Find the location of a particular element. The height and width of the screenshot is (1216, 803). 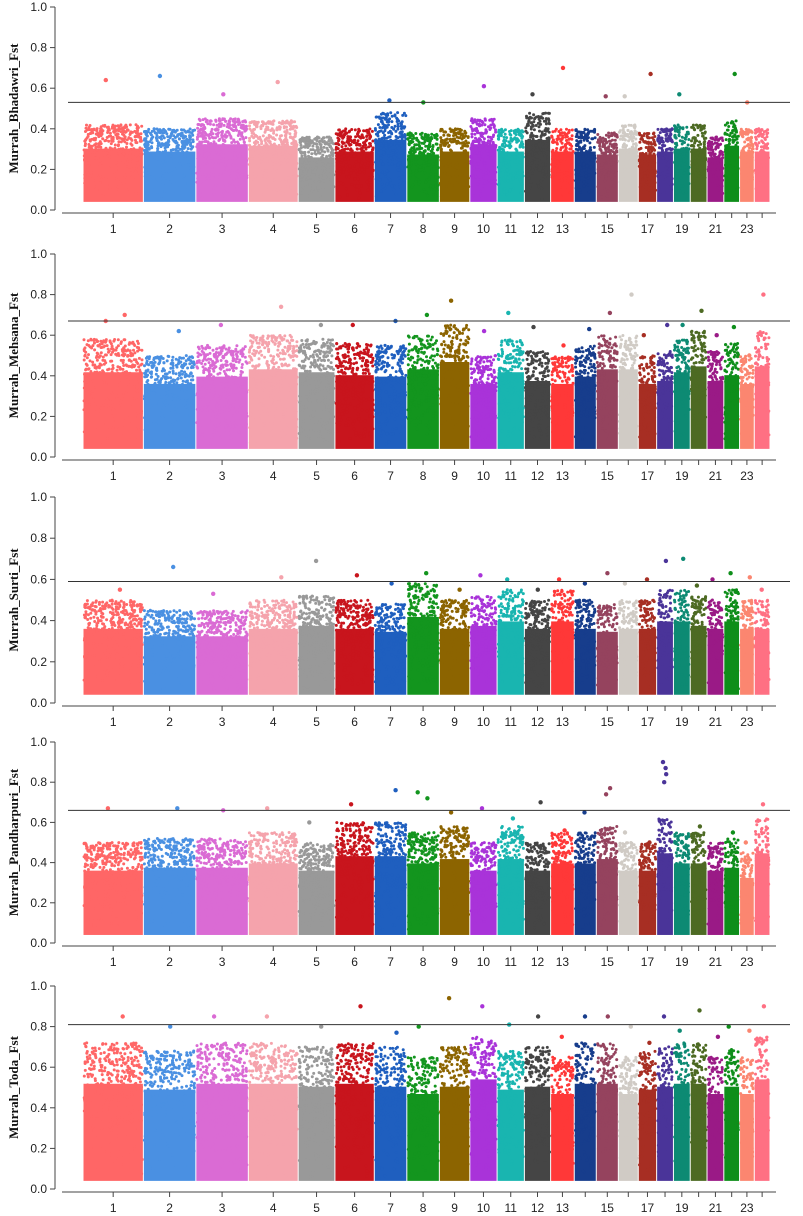

x-tick-label: 6 is located at coordinates (354, 229).